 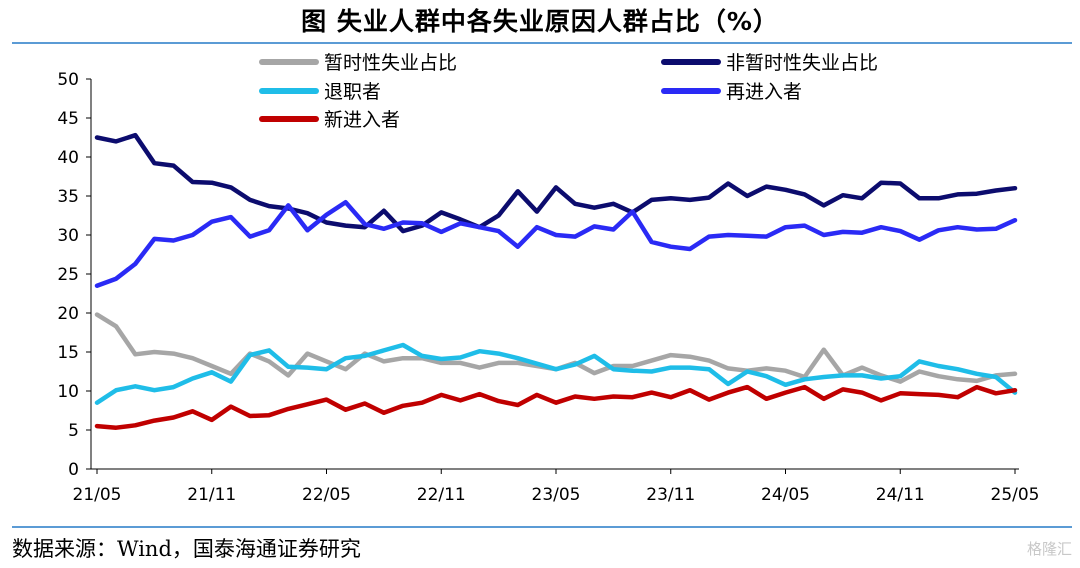 I want to click on y-tick-label: 25, so click(x=68, y=275).